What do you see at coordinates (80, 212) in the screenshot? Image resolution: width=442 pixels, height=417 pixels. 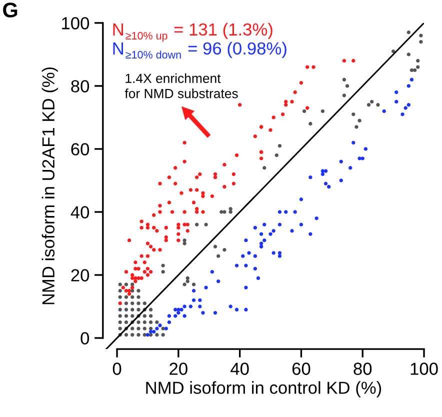 I see `y-tick-label: 40` at bounding box center [80, 212].